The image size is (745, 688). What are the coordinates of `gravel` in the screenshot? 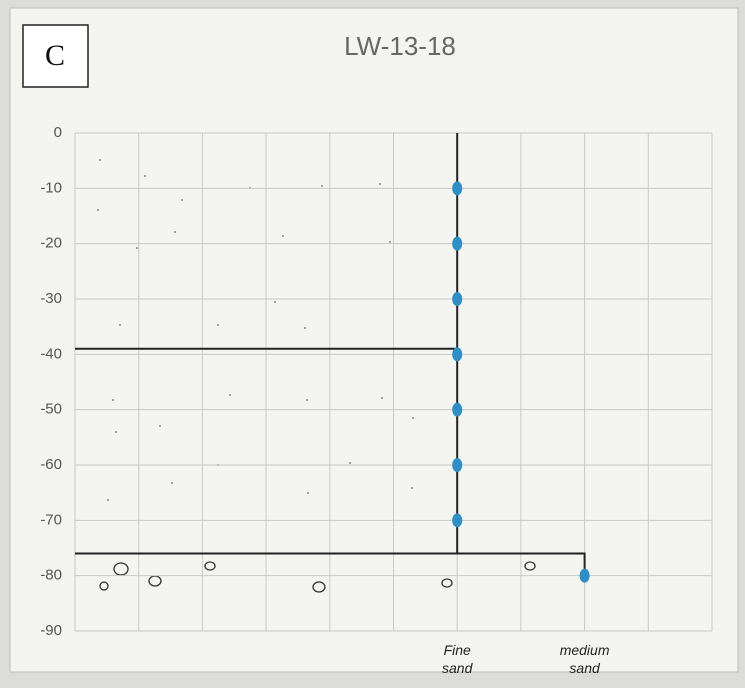 It's located at (317, 577).